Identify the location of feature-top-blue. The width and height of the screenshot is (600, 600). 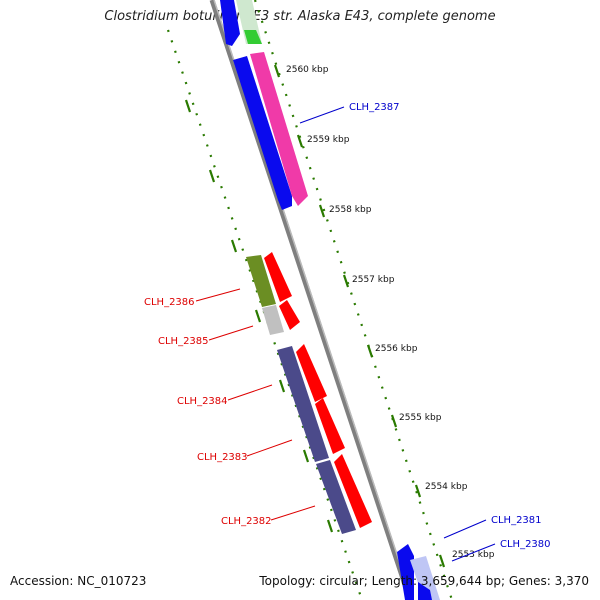
(230, 23).